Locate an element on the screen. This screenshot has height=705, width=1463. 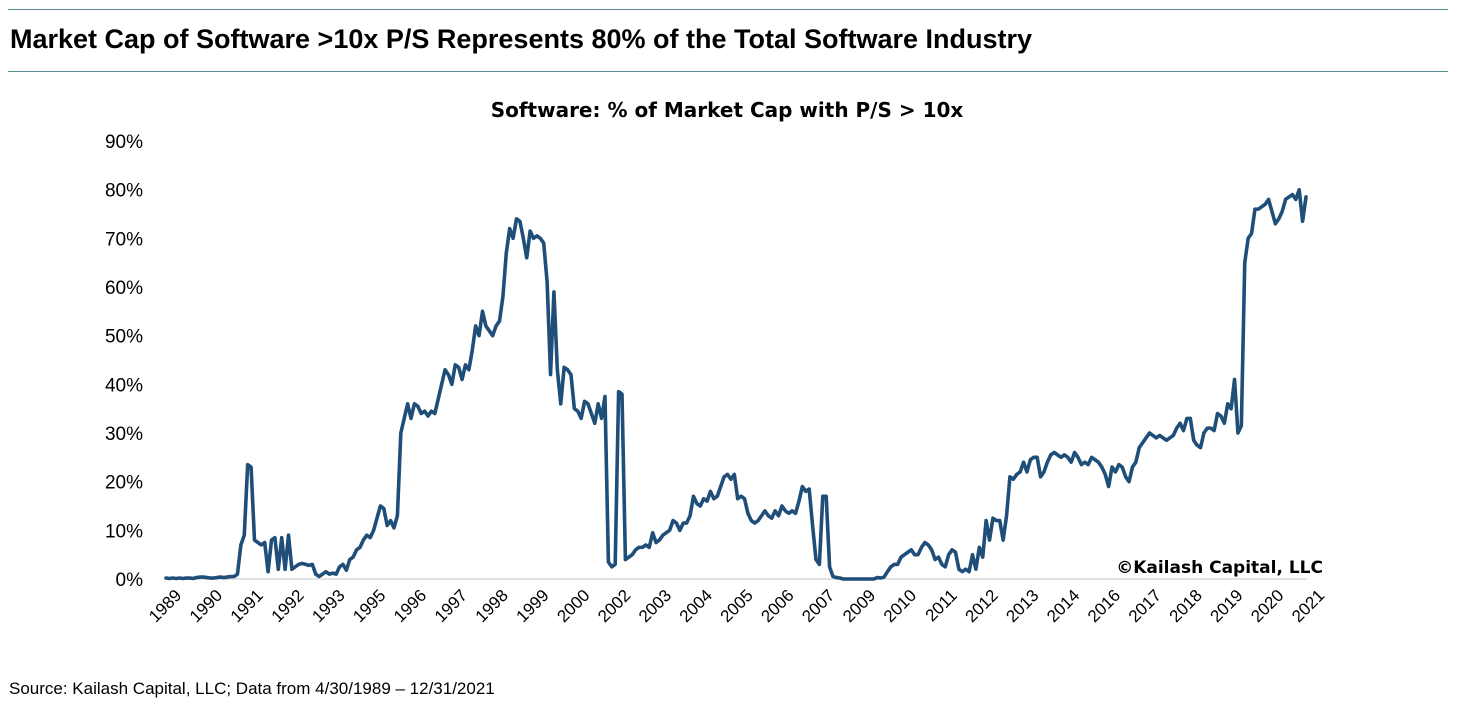
y-tick-label: 0% is located at coordinates (130, 580).